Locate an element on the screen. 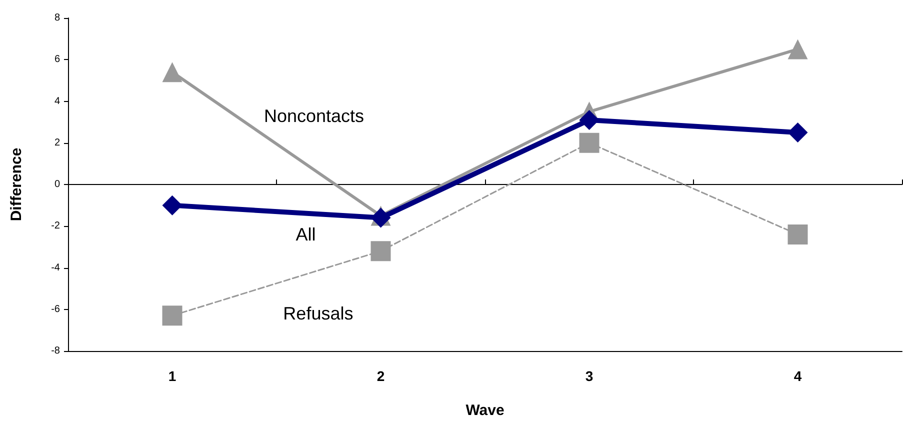 This screenshot has height=423, width=903. y-tick-label: 2 is located at coordinates (57, 142).